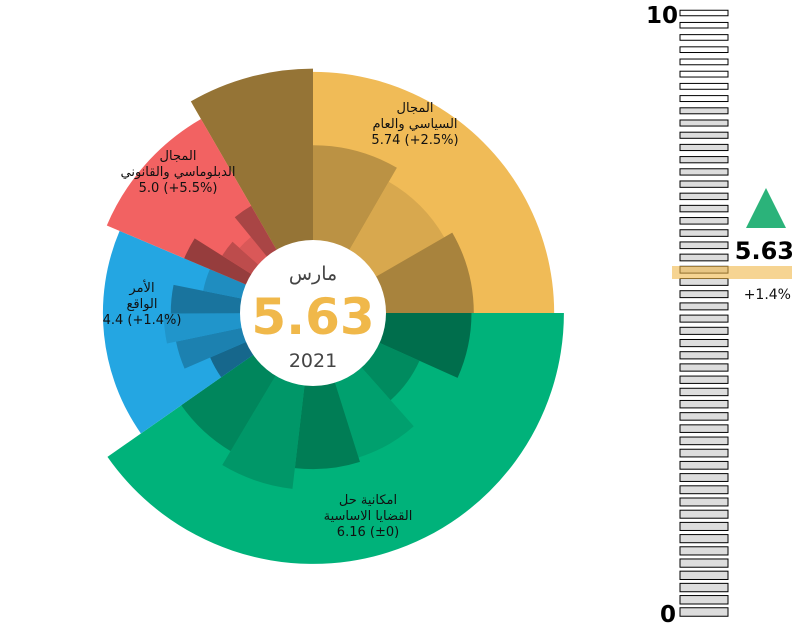  I want to click on trend-up-icon, so click(766, 208).